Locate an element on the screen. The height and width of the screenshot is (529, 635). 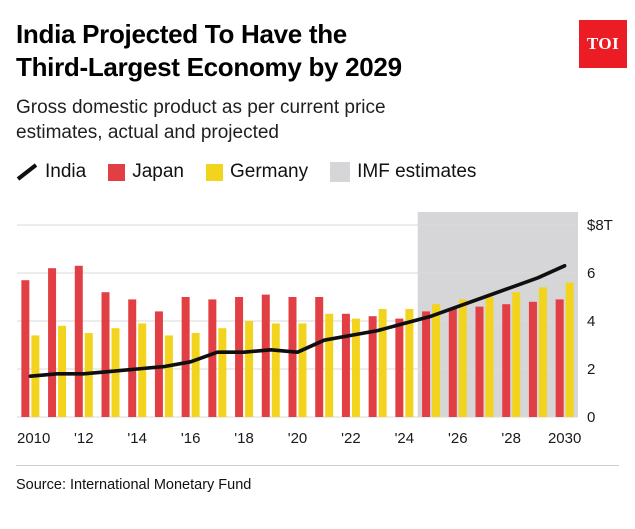
japan-swatch-icon is located at coordinates (117, 172).